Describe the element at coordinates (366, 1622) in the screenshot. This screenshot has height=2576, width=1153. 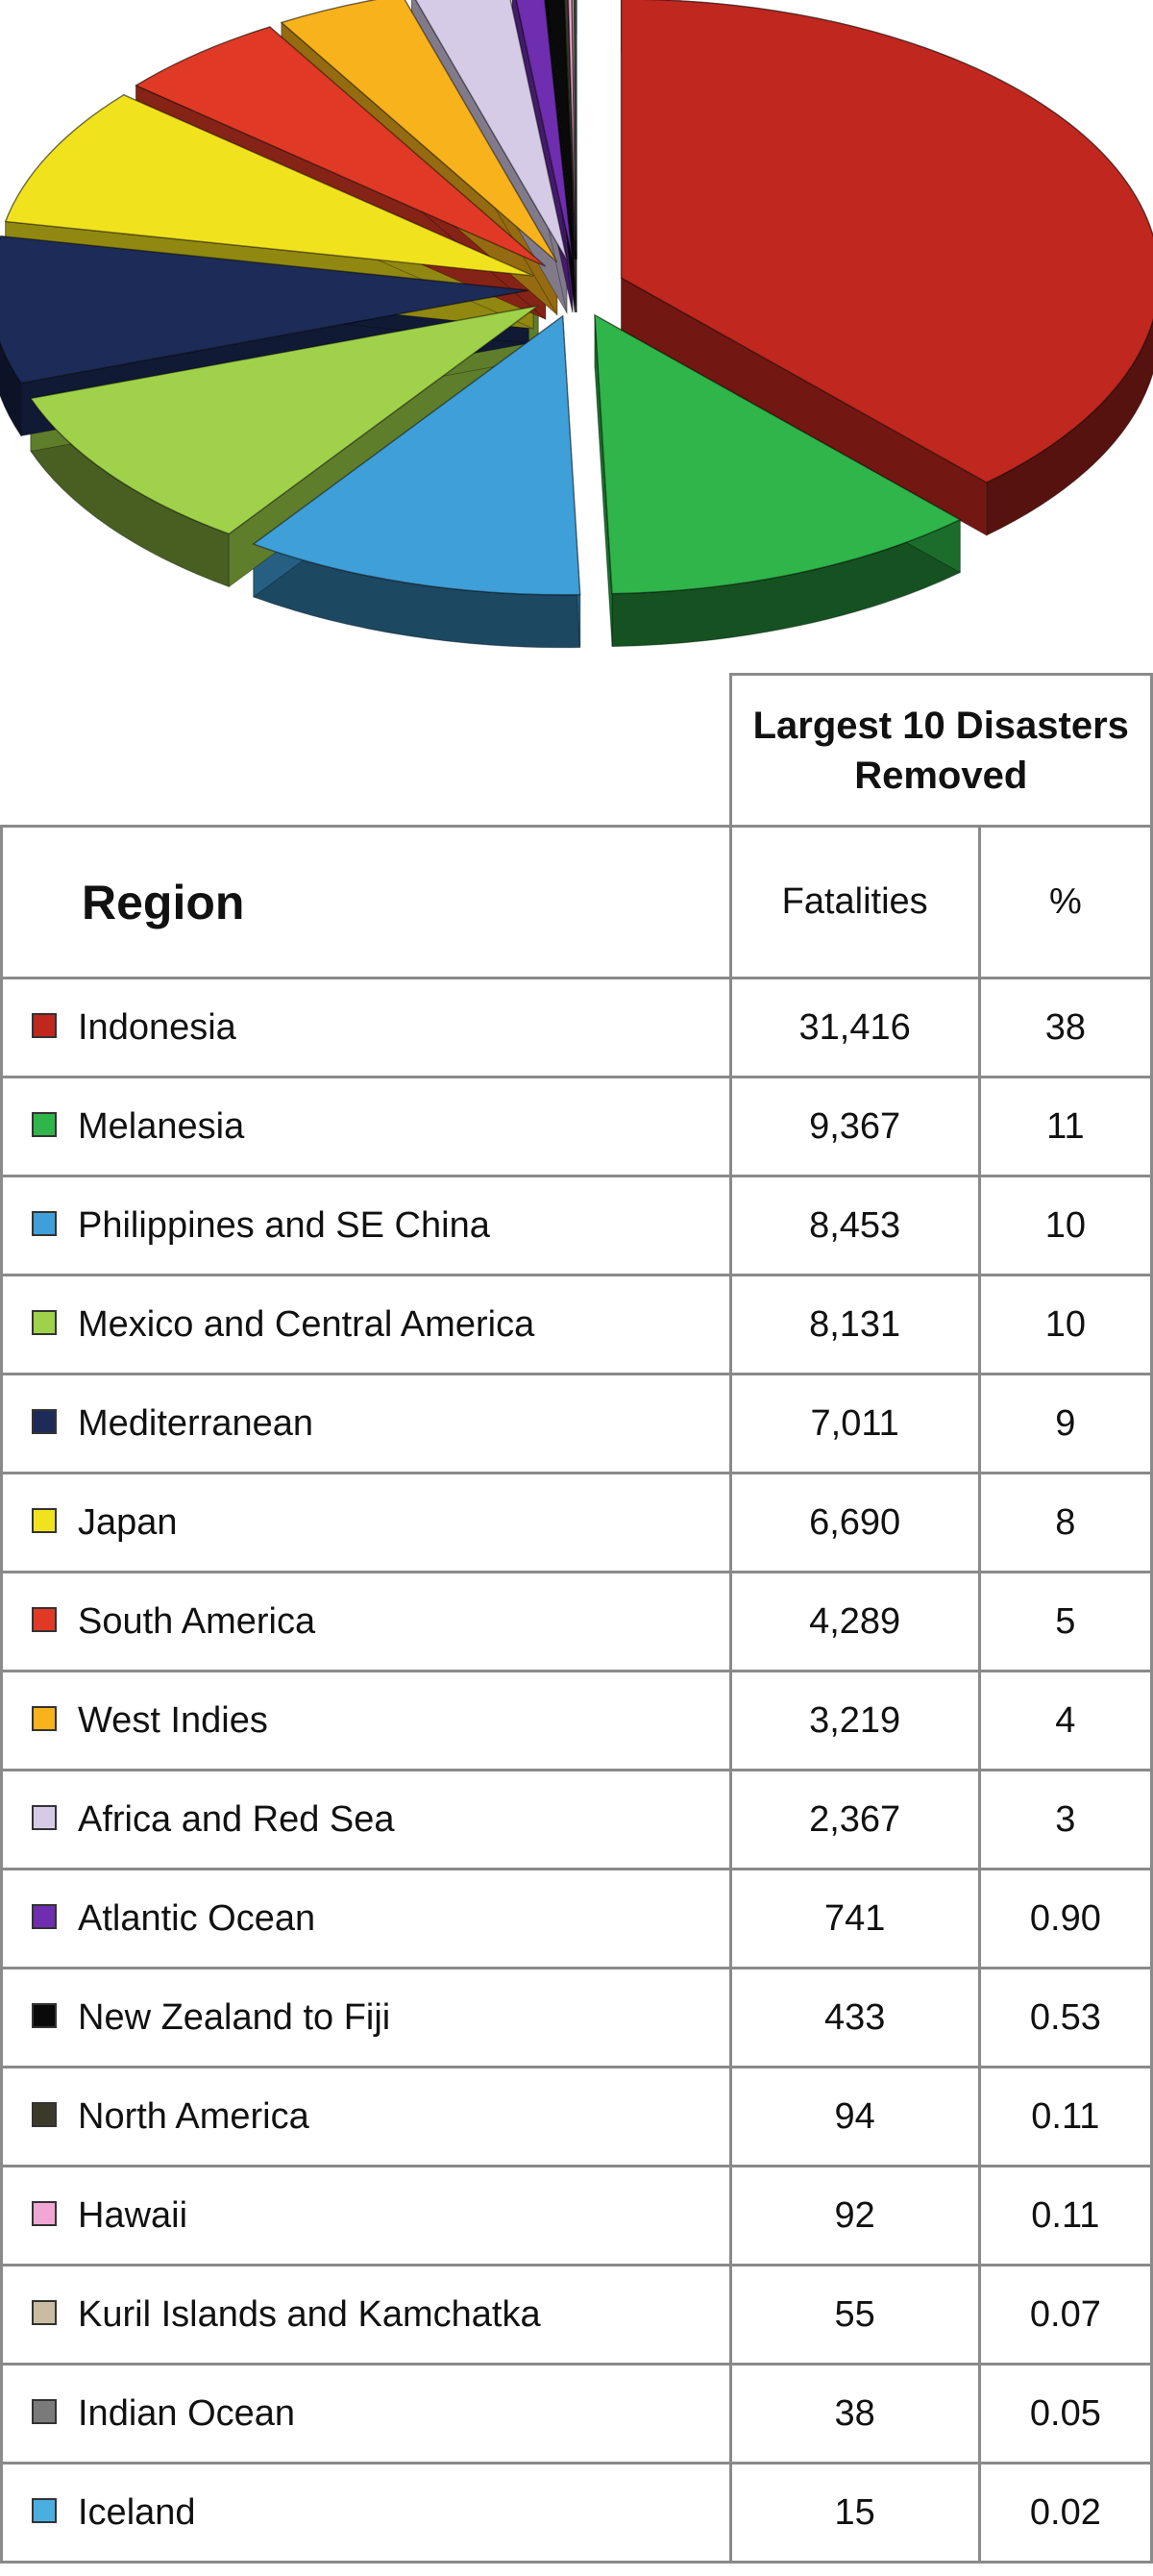
I see `region-cell: South America` at that location.